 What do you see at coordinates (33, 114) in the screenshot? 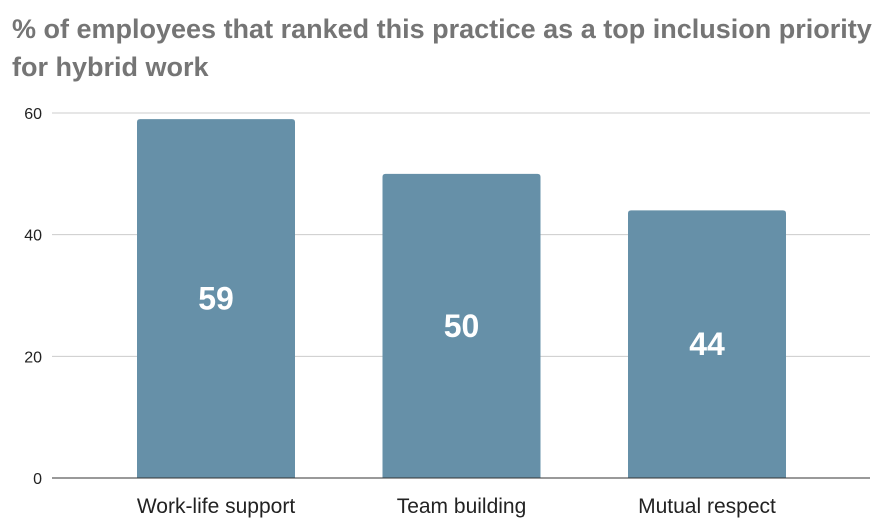
I see `y-tick-label: 60` at bounding box center [33, 114].